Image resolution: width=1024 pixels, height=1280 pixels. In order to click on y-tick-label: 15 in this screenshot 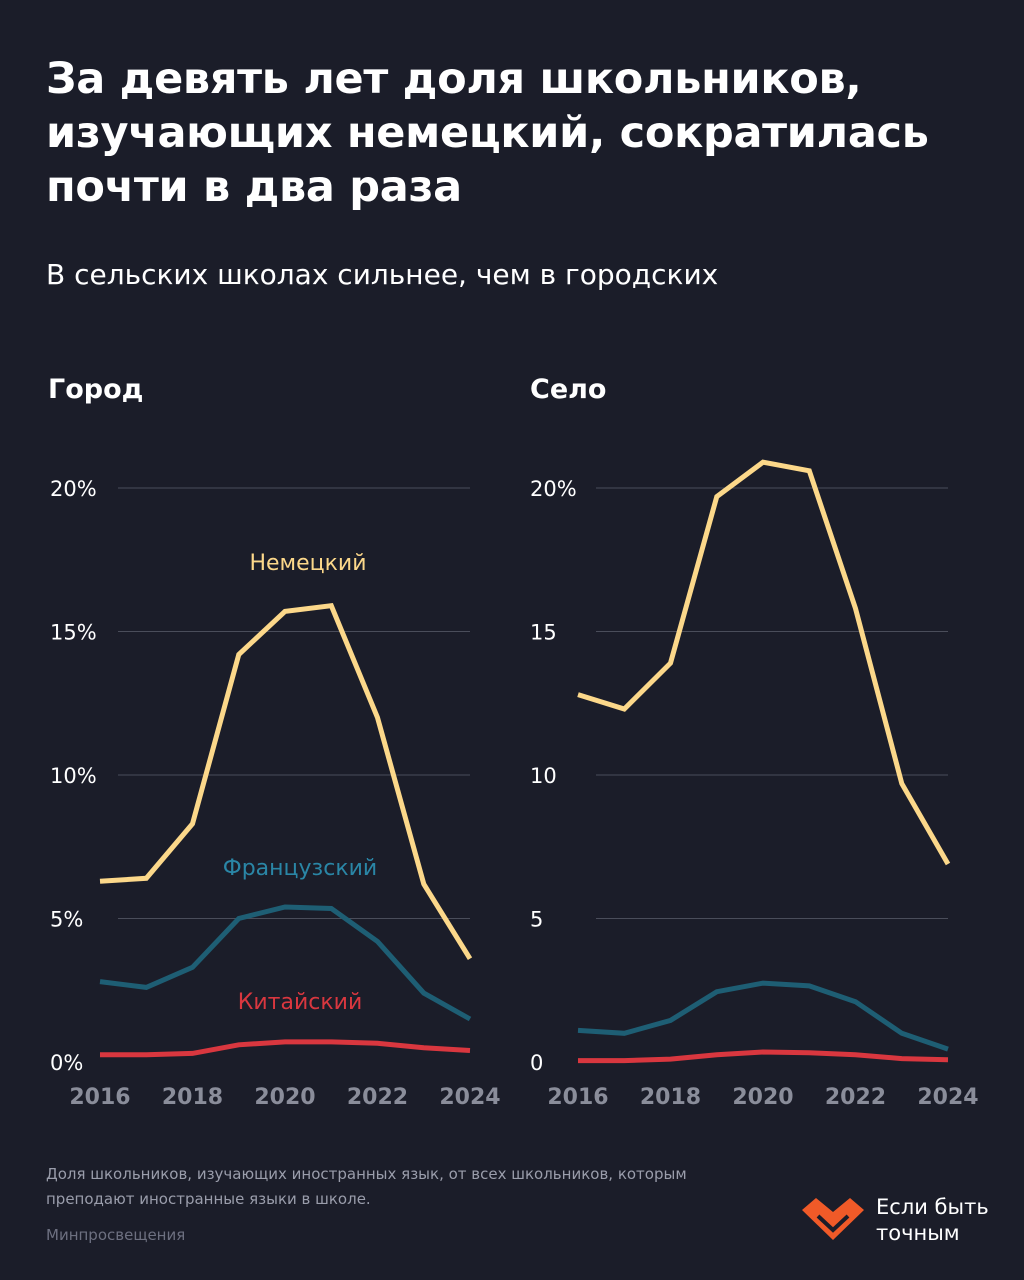, I will do `click(543, 633)`.